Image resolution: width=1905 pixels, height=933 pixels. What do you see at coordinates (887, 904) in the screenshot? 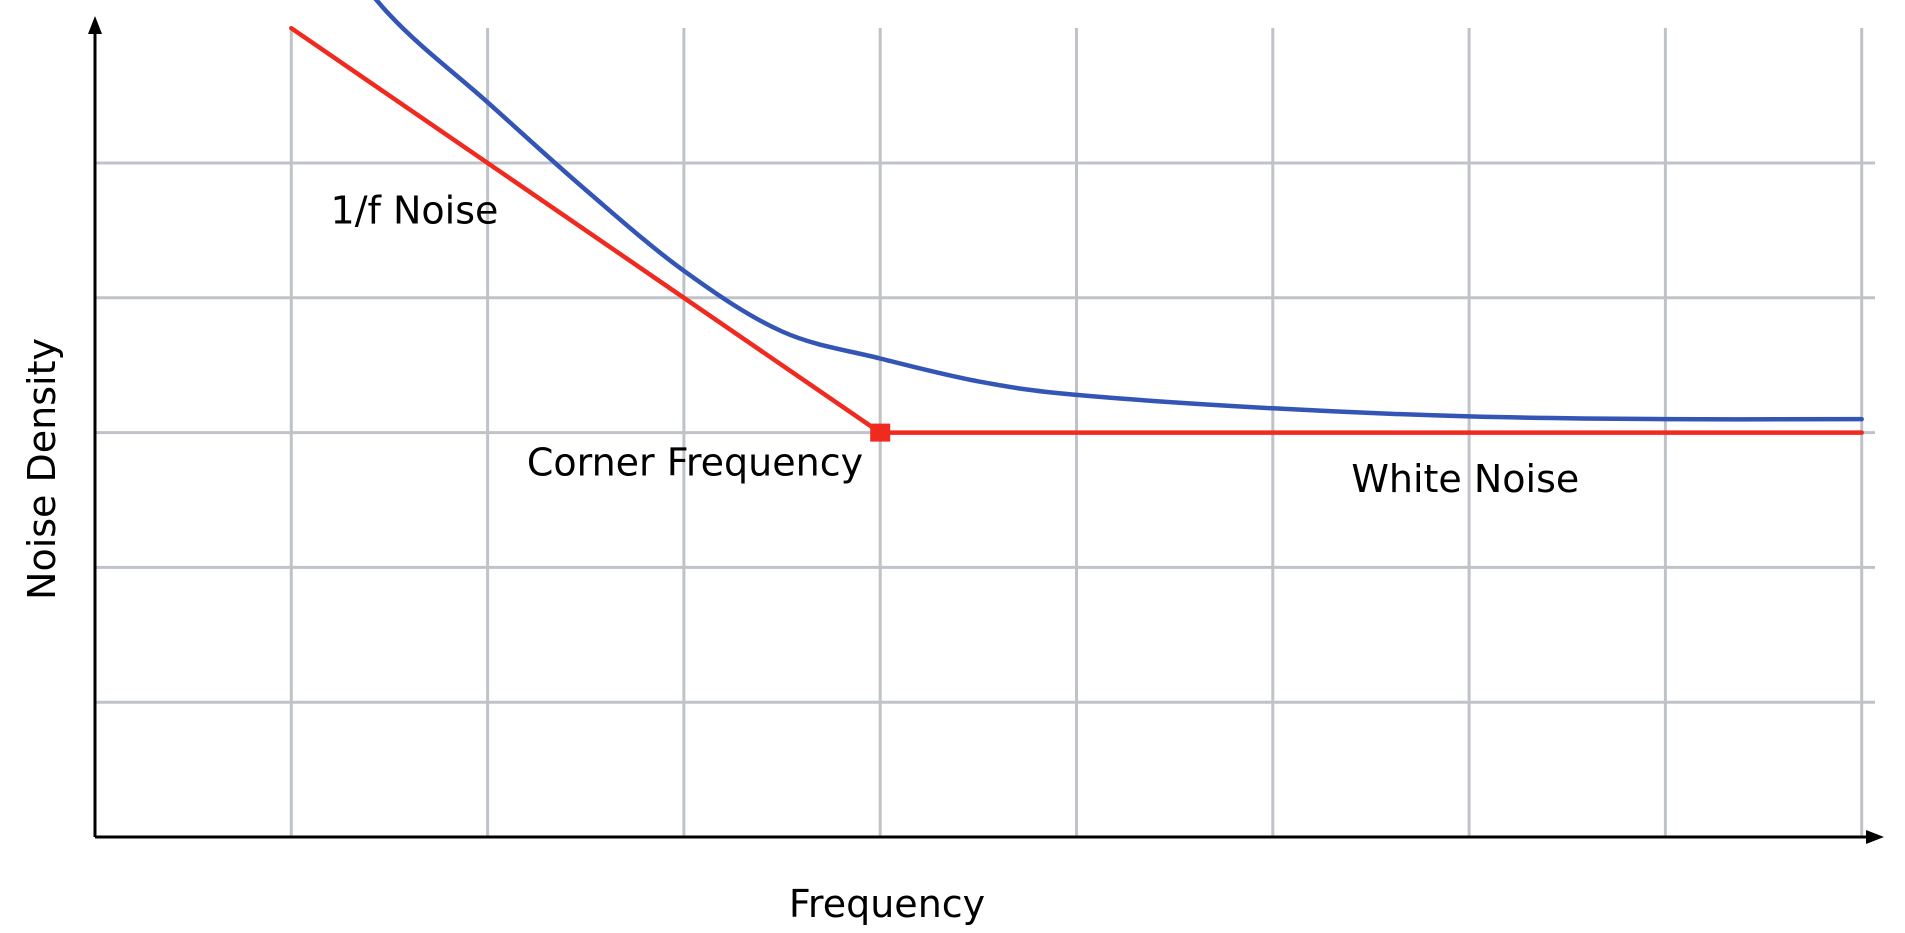
I see `x-axis-label: Frequency` at bounding box center [887, 904].